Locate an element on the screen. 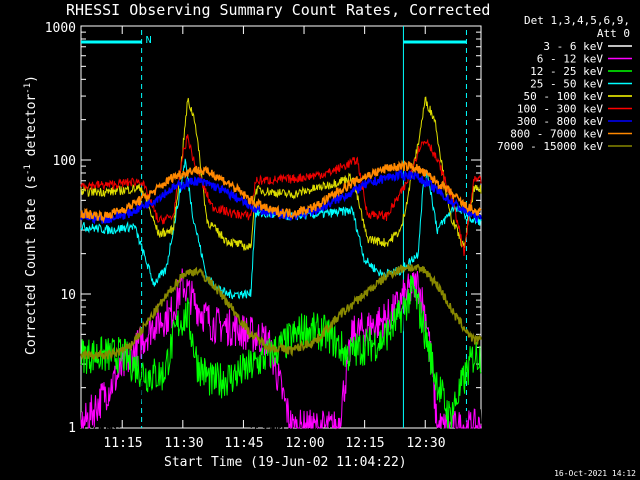 The height and width of the screenshot is (480, 640). legend-label: 7000 - 15000 keV is located at coordinates (550, 146).